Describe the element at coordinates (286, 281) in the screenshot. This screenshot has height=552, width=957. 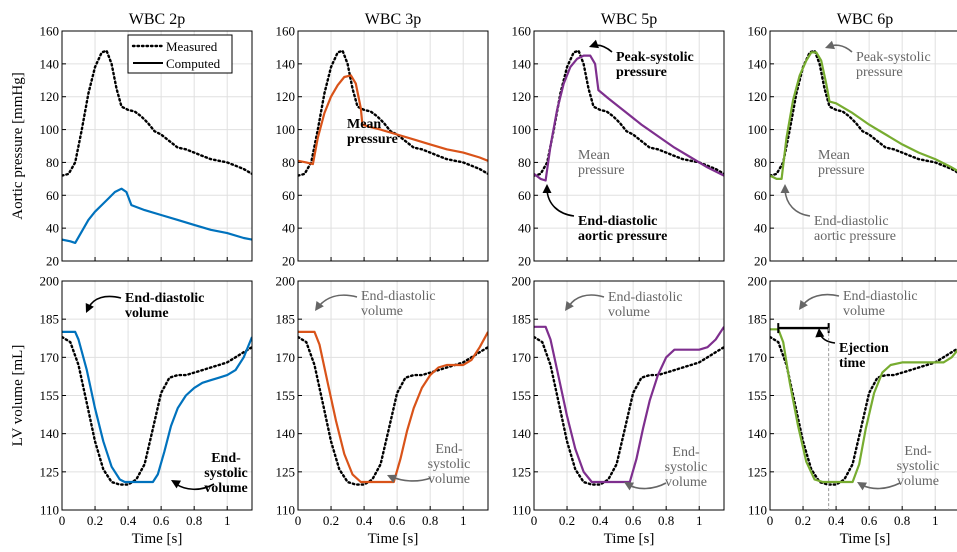
I see `y-tick-label: 200` at that location.